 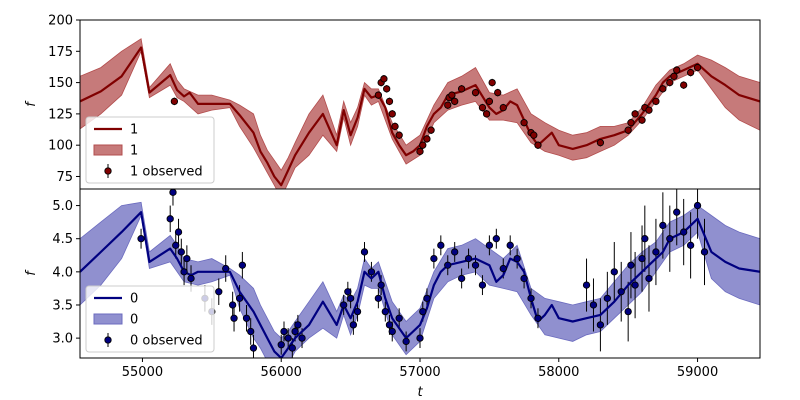 What do you see at coordinates (60, 21) in the screenshot?
I see `y-tick-label: 200` at bounding box center [60, 21].